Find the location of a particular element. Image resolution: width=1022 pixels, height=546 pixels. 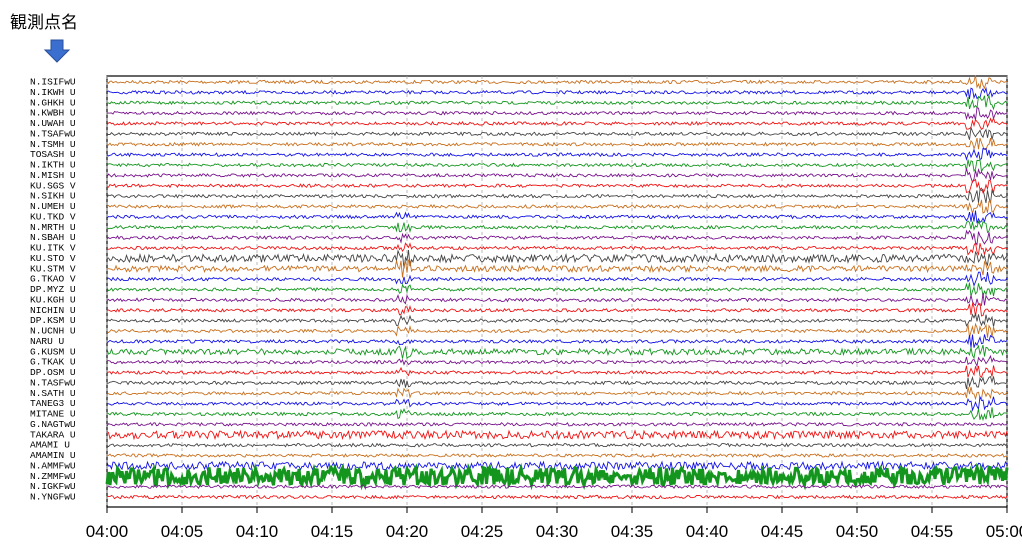

x-tick-label: 04:30 is located at coordinates (557, 531).